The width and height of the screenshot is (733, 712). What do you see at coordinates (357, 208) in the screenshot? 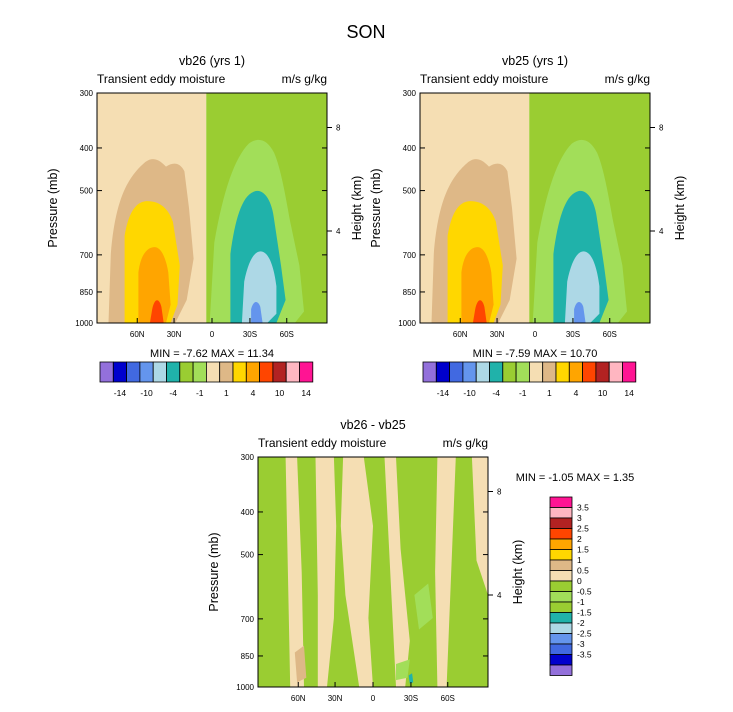
I see `height-axis-title: Height (km)` at bounding box center [357, 208].